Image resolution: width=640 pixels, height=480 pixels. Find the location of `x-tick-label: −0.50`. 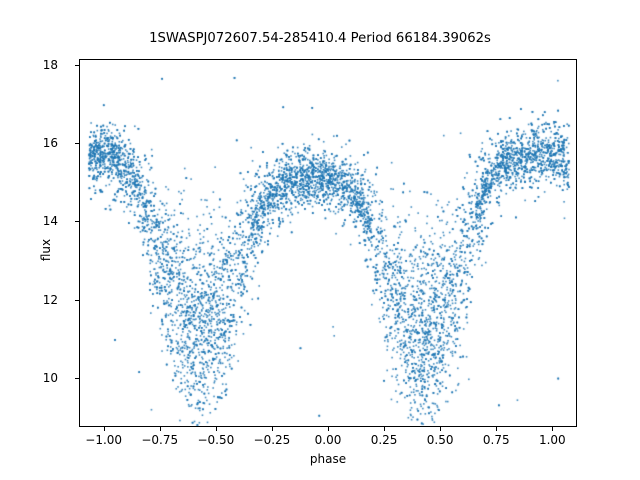

x-tick-label: −0.50 is located at coordinates (216, 440).